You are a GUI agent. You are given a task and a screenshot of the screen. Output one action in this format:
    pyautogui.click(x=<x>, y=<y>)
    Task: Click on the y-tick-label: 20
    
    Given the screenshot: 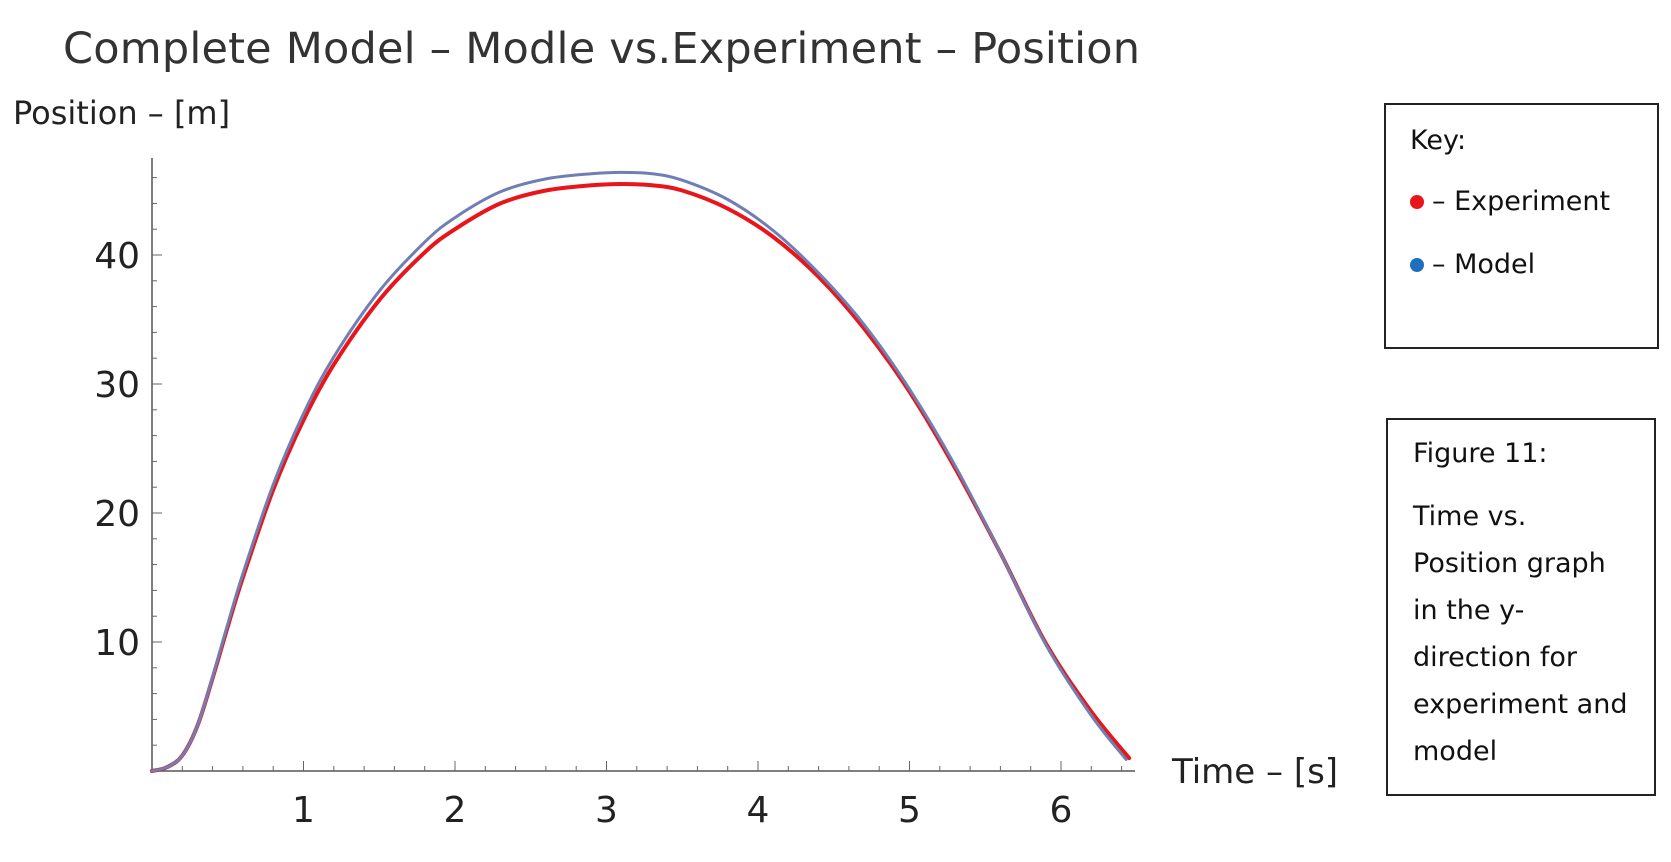 What is the action you would take?
    pyautogui.click(x=117, y=514)
    